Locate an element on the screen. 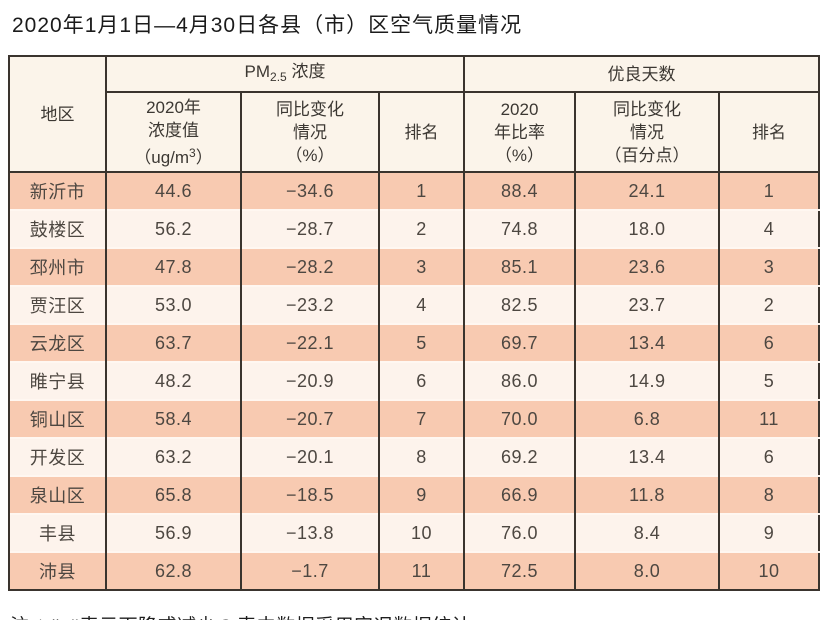 This screenshot has width=825, height=620. pm-value-unit: （ug/m3） is located at coordinates (173, 156).